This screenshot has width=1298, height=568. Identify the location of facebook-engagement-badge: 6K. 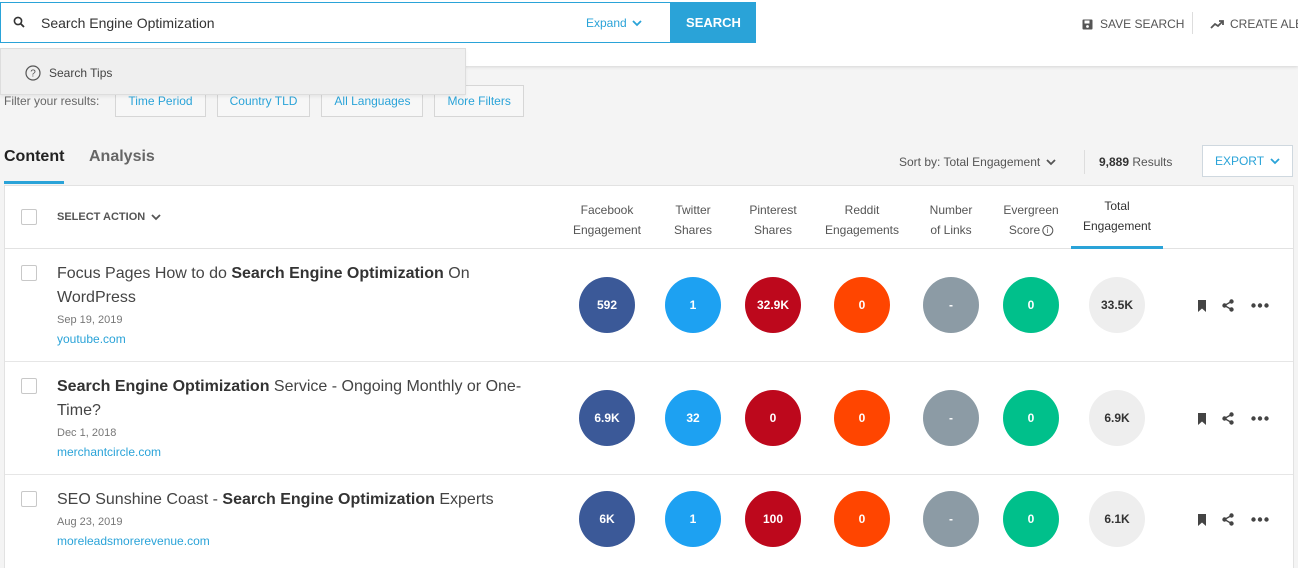
(607, 519).